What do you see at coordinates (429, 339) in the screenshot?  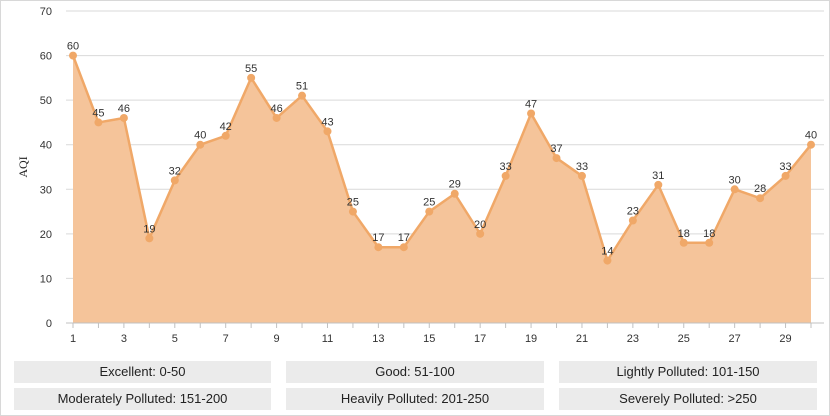 I see `x-tick-label: 15` at bounding box center [429, 339].